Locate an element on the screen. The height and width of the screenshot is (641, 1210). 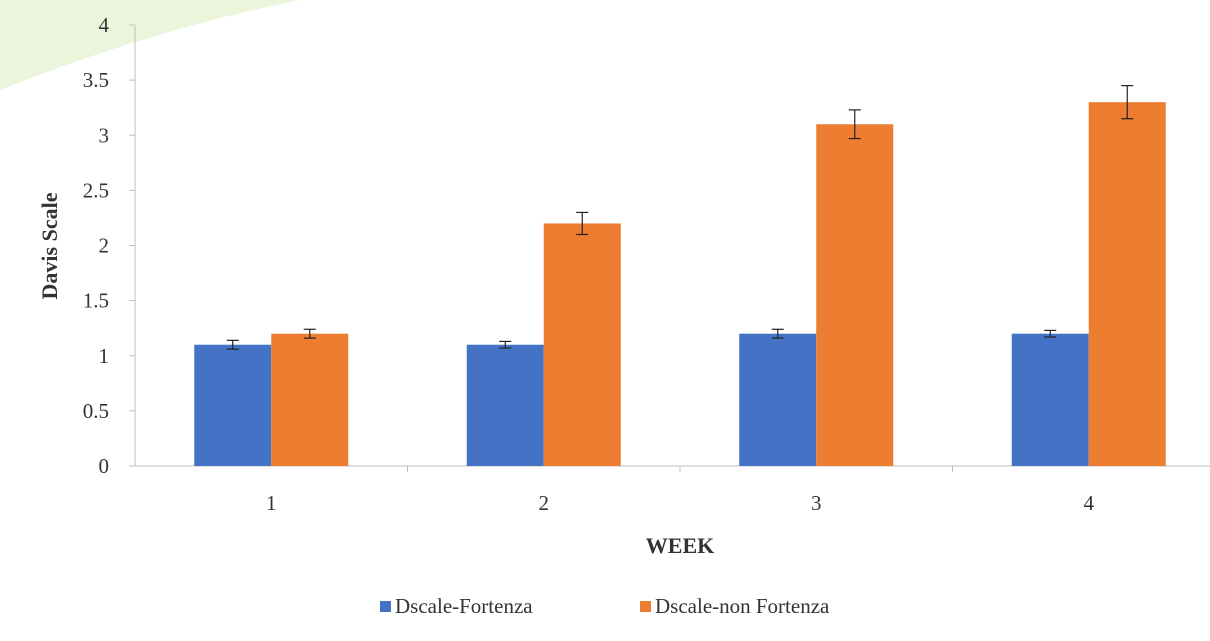
y-tick-label: 2.5 is located at coordinates (96, 190).